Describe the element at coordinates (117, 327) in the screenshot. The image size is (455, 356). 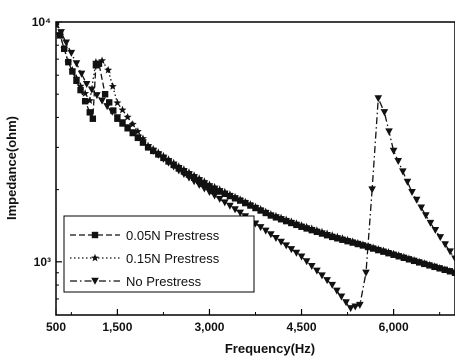
I see `x-tick-label: 1,500` at that location.